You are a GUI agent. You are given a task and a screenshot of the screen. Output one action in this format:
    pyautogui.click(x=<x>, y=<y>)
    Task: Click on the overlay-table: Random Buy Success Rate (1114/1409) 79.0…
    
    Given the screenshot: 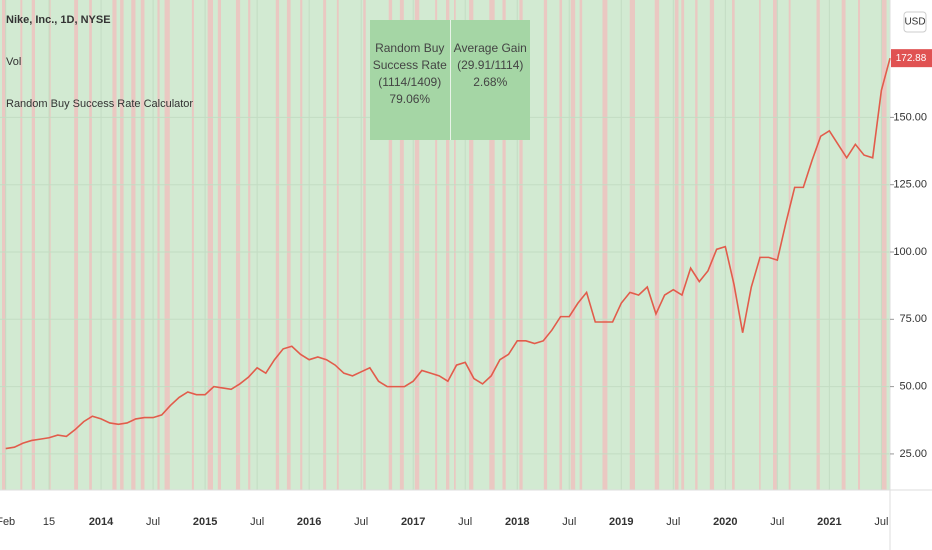 What is the action you would take?
    pyautogui.click(x=450, y=80)
    